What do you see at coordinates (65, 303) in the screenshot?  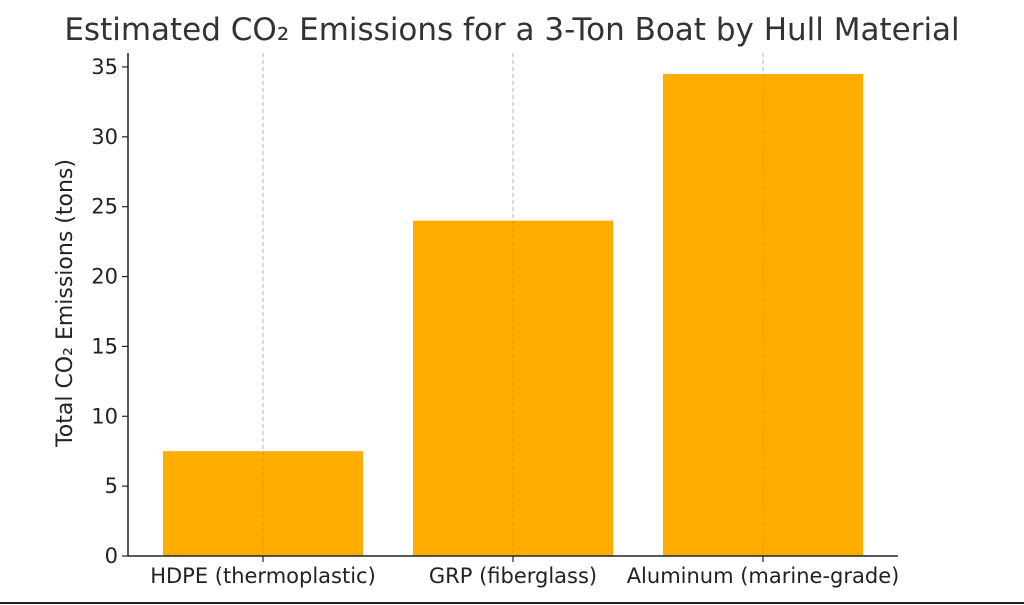 I see `y-axis-label: Total CO₂ Emissions (tons)` at bounding box center [65, 303].